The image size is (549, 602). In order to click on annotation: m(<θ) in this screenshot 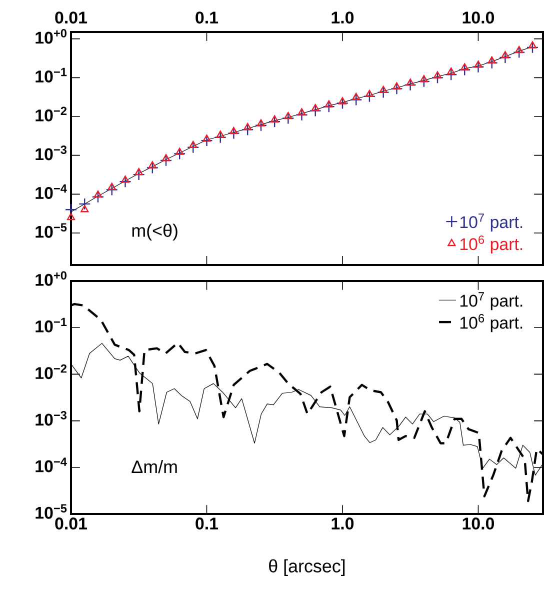, I will do `click(155, 232)`.